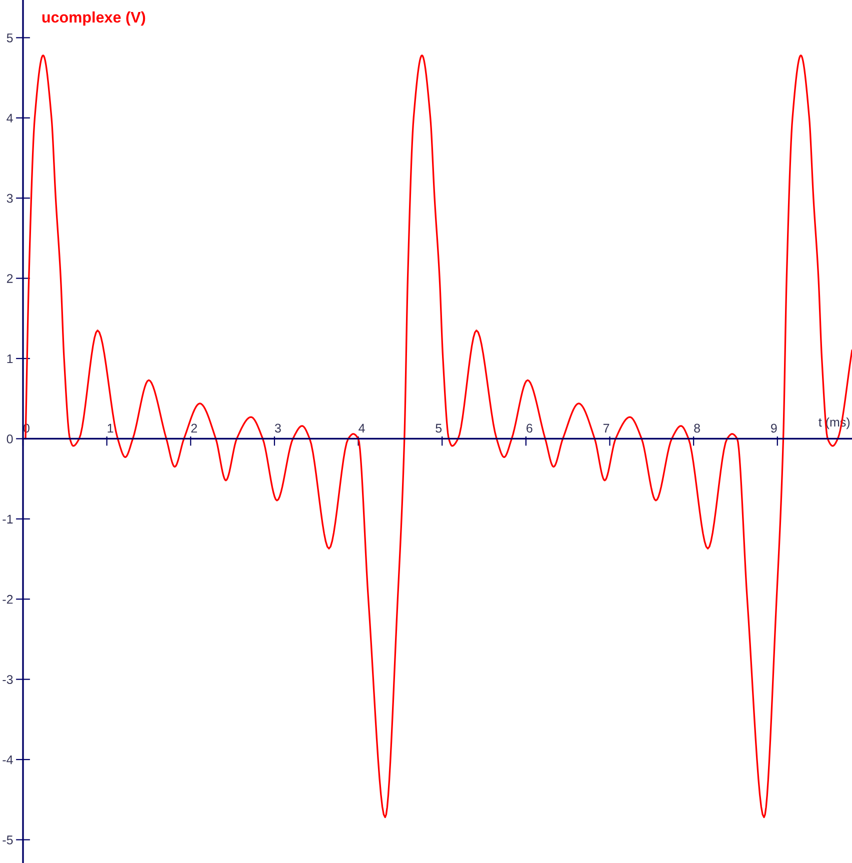  What do you see at coordinates (606, 428) in the screenshot?
I see `x-tick-label: 7` at bounding box center [606, 428].